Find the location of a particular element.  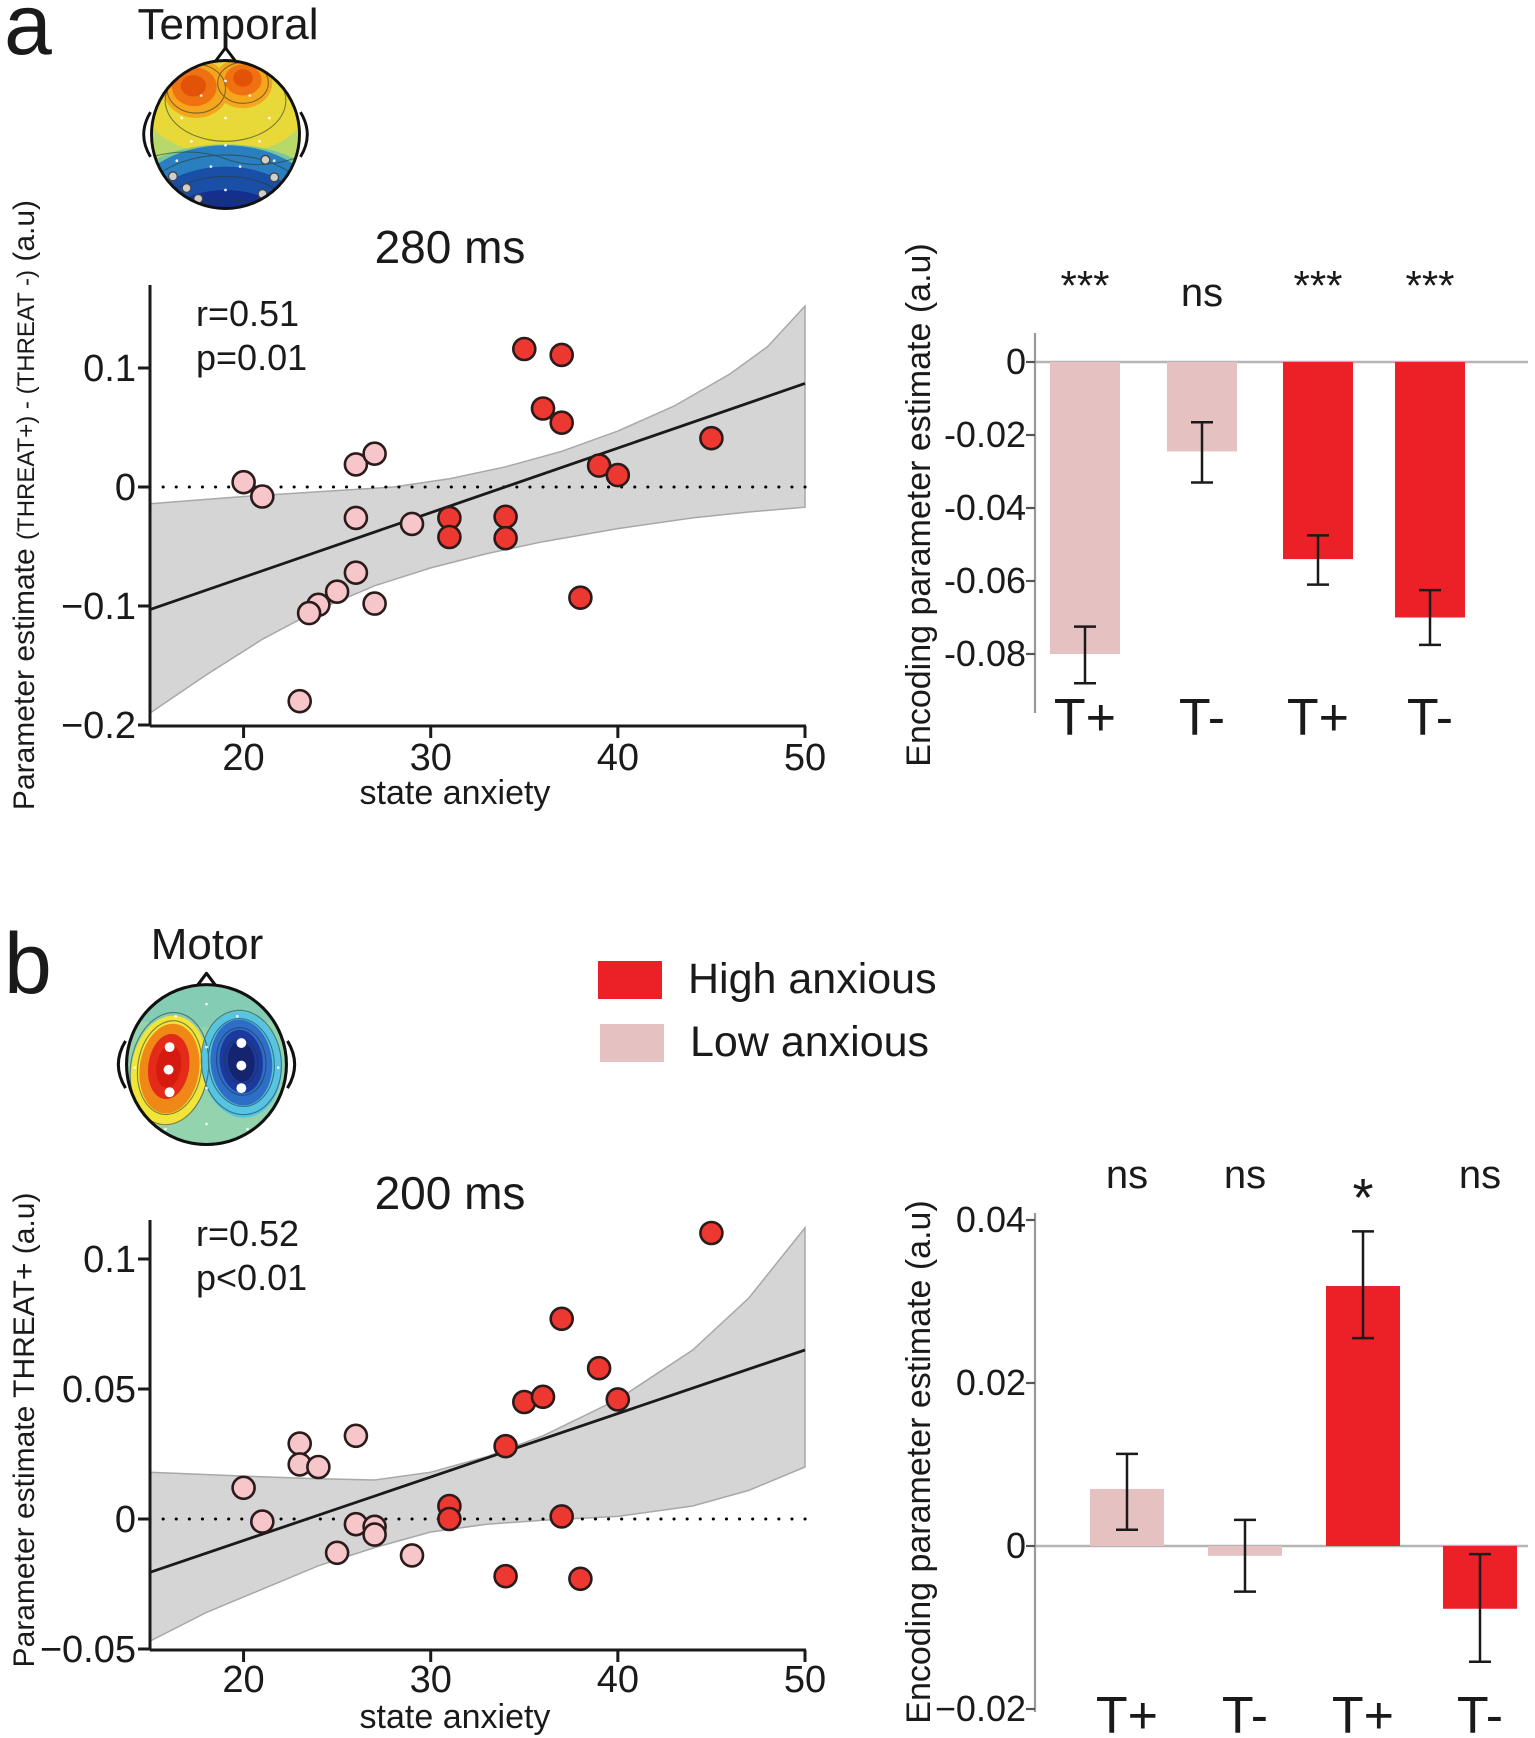

x-tick-label: 40 is located at coordinates (618, 758).